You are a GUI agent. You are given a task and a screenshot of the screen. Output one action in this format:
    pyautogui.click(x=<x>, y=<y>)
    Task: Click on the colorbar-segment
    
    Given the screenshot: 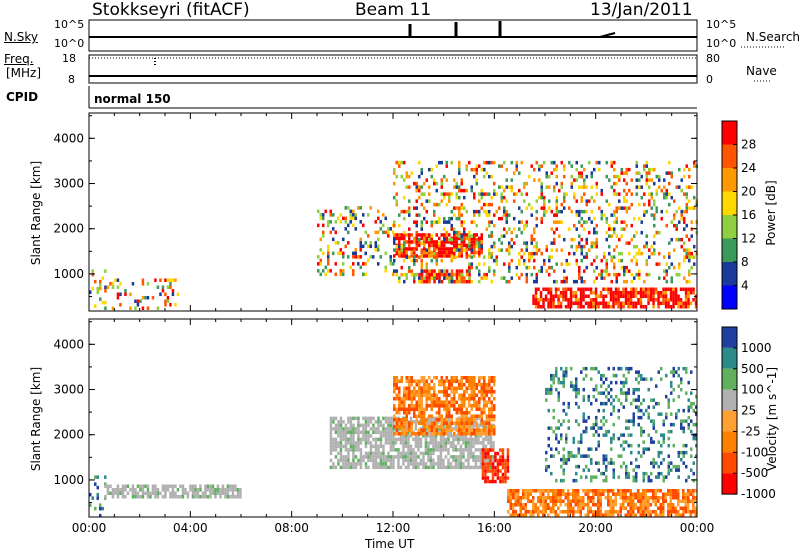 What is the action you would take?
    pyautogui.click(x=729, y=180)
    